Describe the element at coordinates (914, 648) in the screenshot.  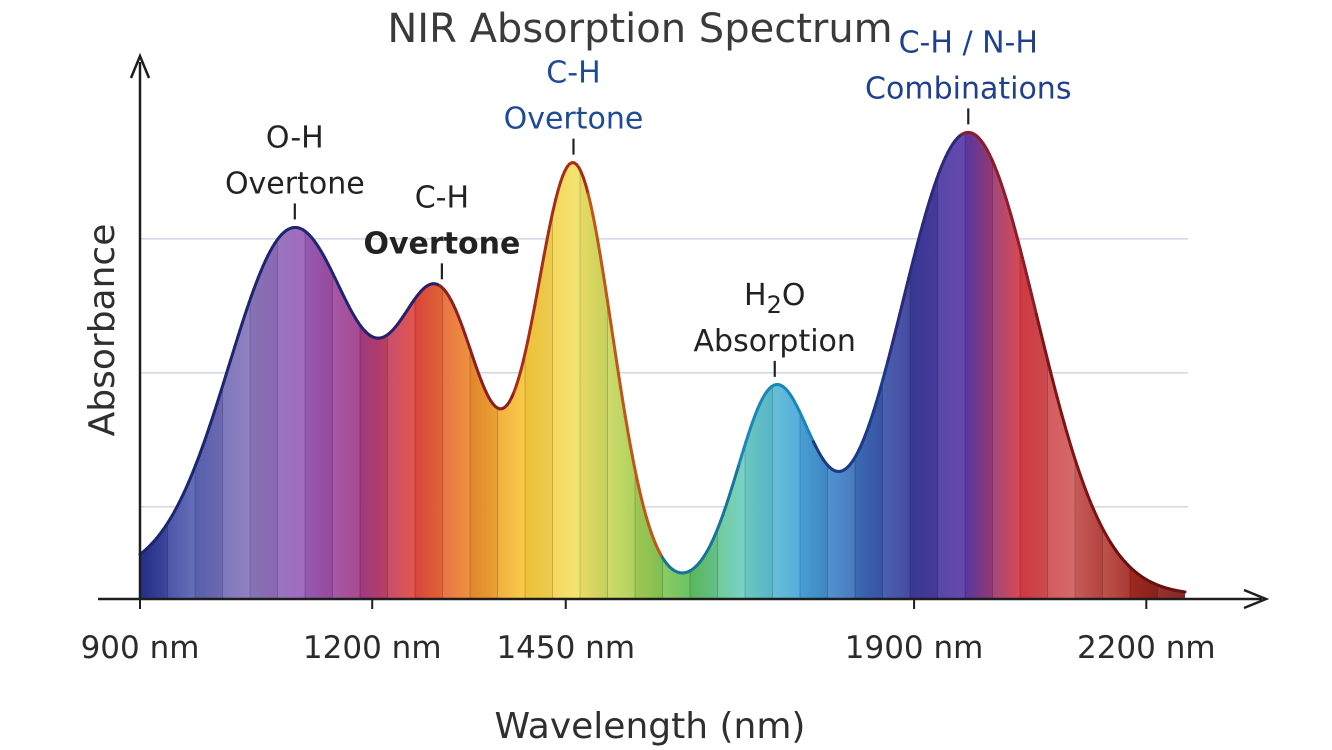
I see `x-tick-label-3: 1900 nm` at that location.